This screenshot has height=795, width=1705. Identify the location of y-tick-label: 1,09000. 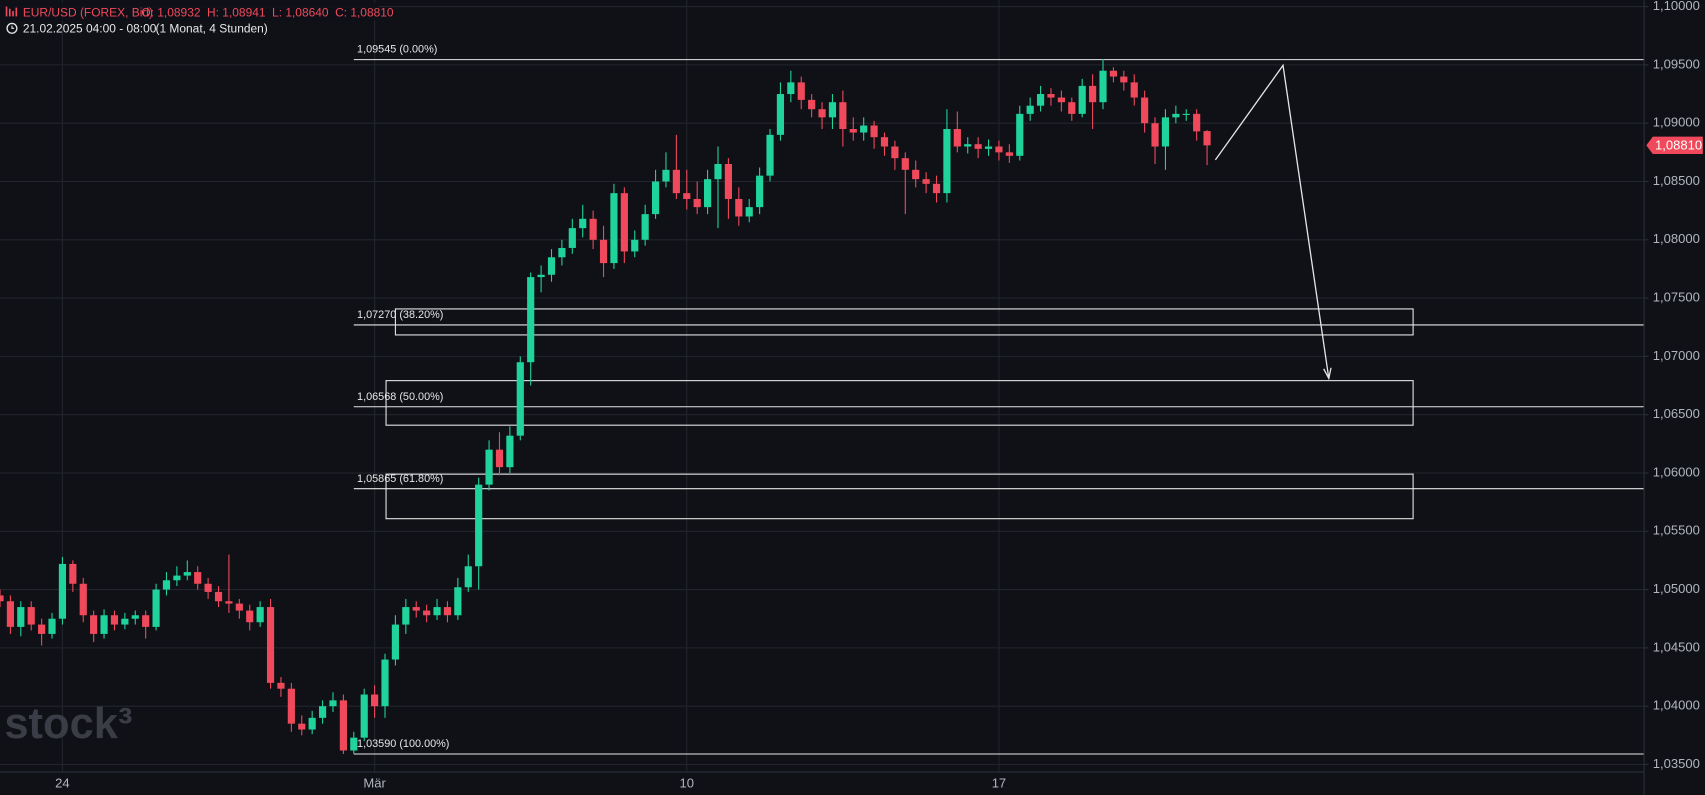
(1676, 122).